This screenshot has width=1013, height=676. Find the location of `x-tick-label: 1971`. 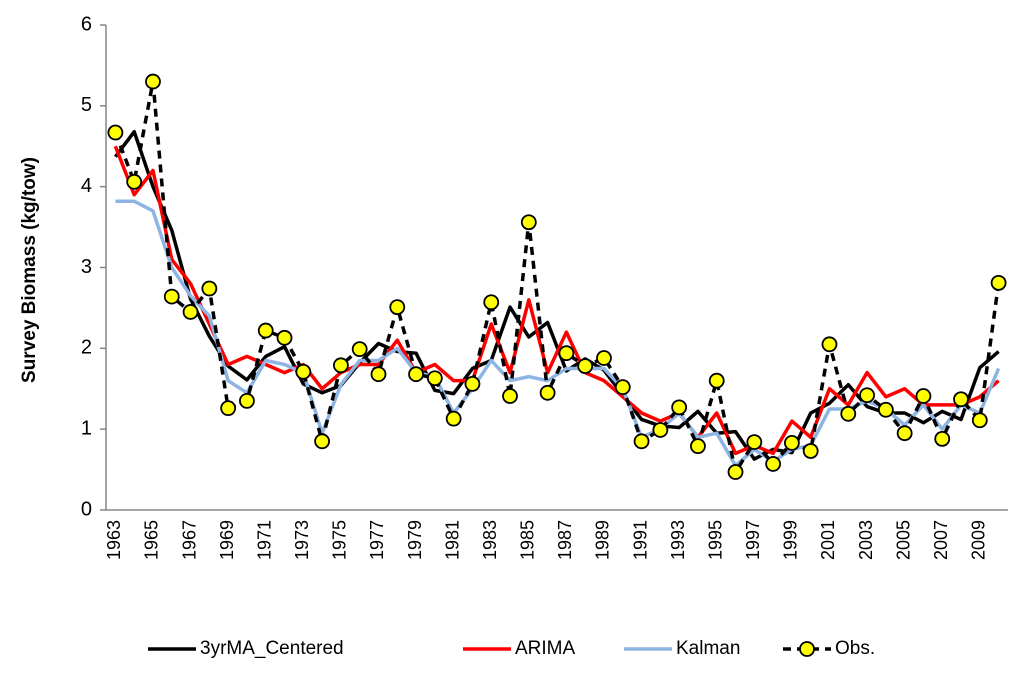

x-tick-label: 1971 is located at coordinates (264, 540).